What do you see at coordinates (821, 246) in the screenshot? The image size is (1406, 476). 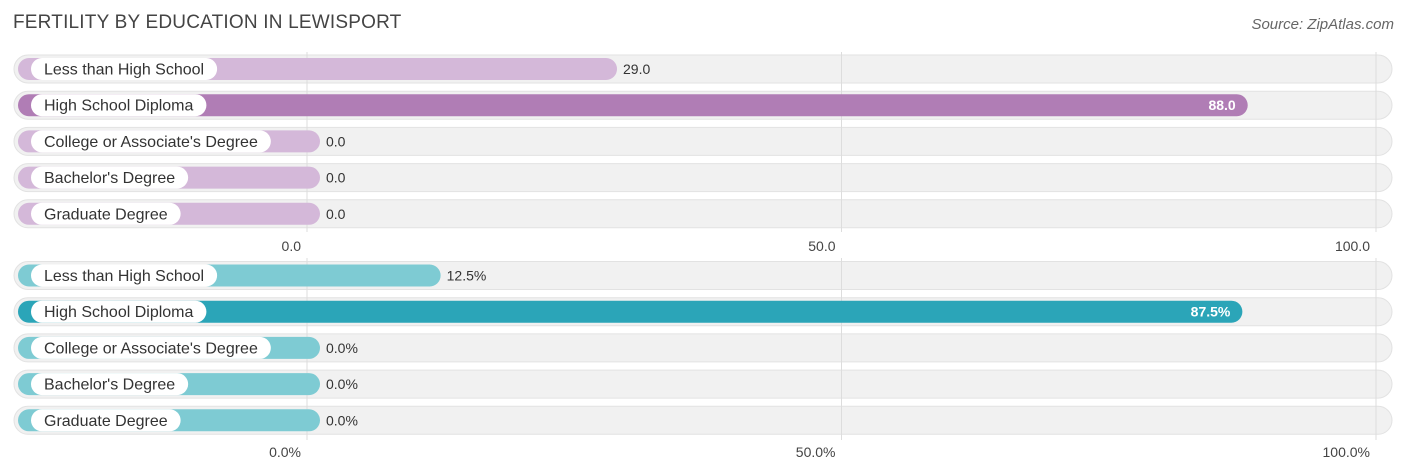 I see `axis-tick-label: 50.0` at bounding box center [821, 246].